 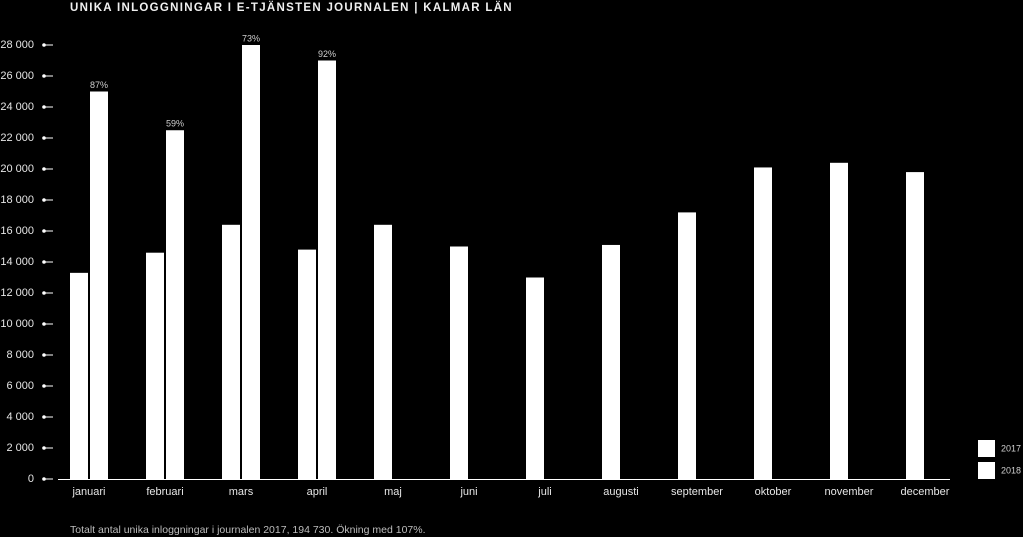 I want to click on x-tick-label: juli, so click(x=544, y=492).